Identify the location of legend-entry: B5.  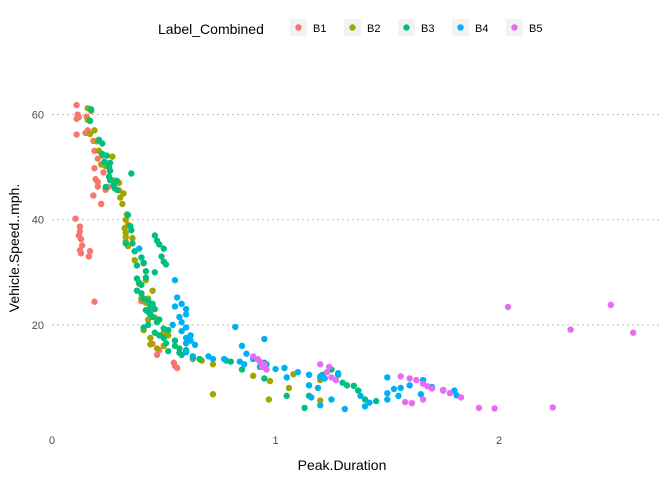
(524, 27).